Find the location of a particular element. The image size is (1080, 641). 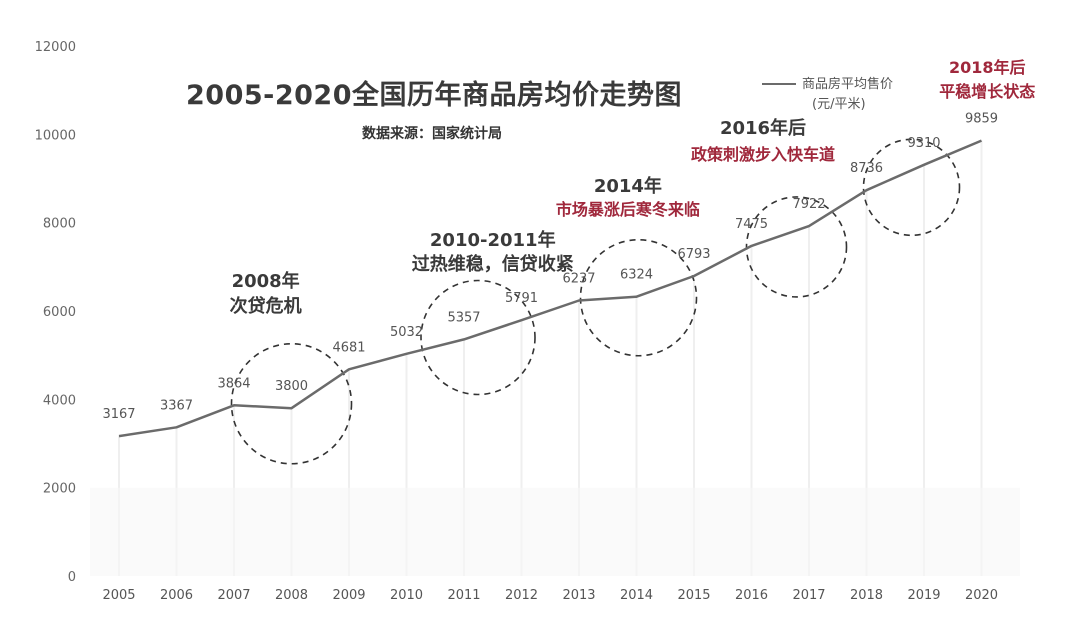

grid-column-2019 is located at coordinates (924, 370).